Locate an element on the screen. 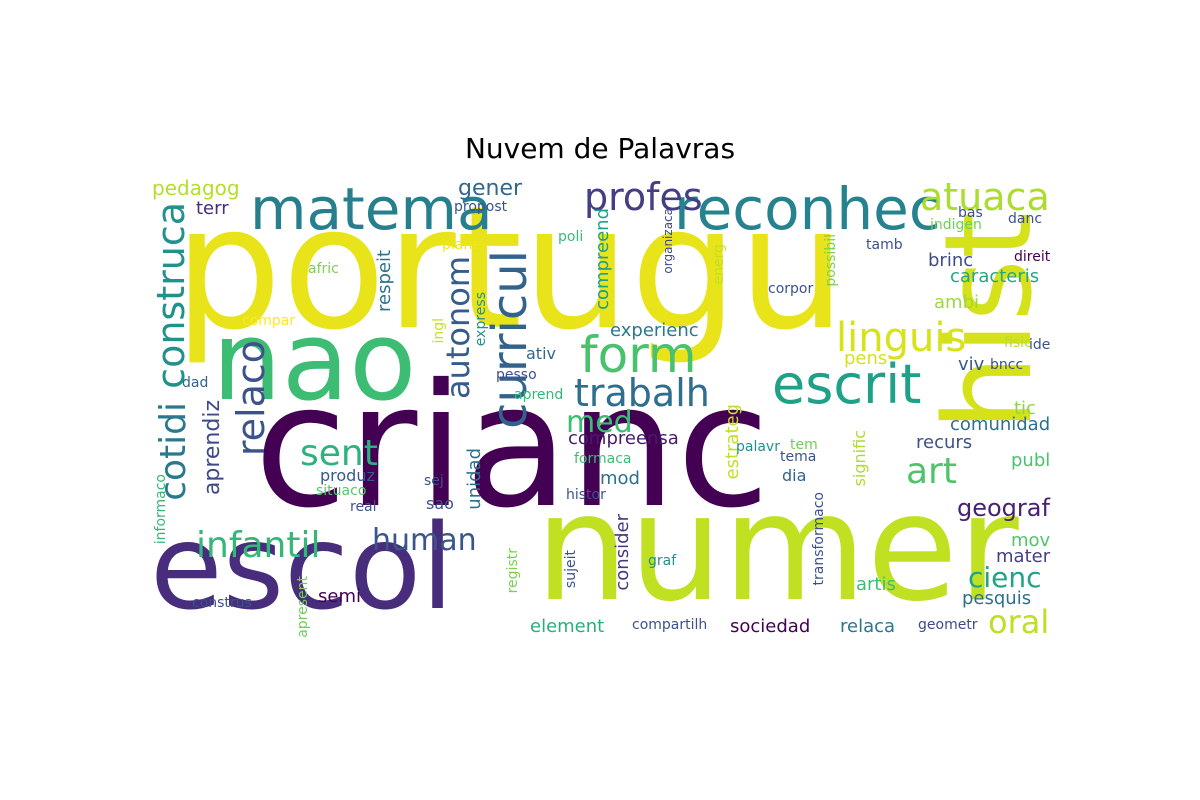 This screenshot has height=800, width=1200. word-matema: matema is located at coordinates (371, 209).